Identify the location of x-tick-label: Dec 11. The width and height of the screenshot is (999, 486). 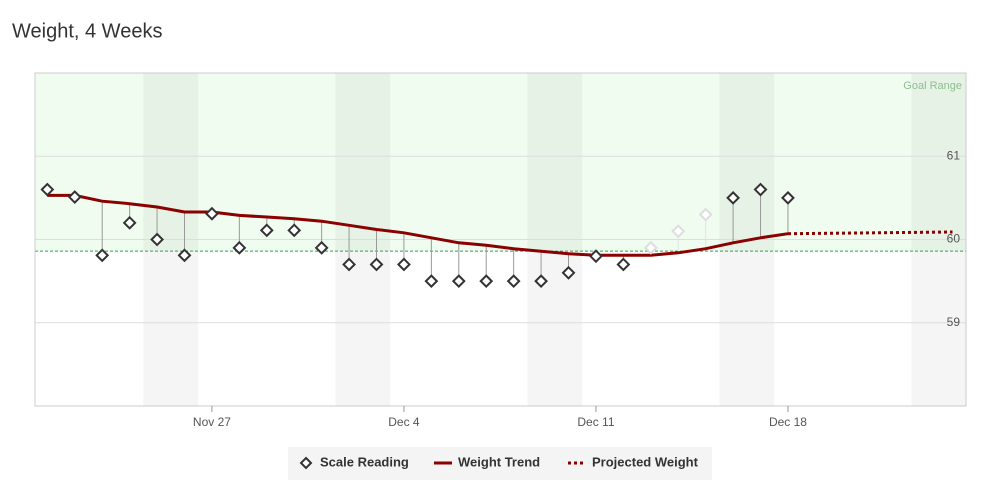
(595, 422).